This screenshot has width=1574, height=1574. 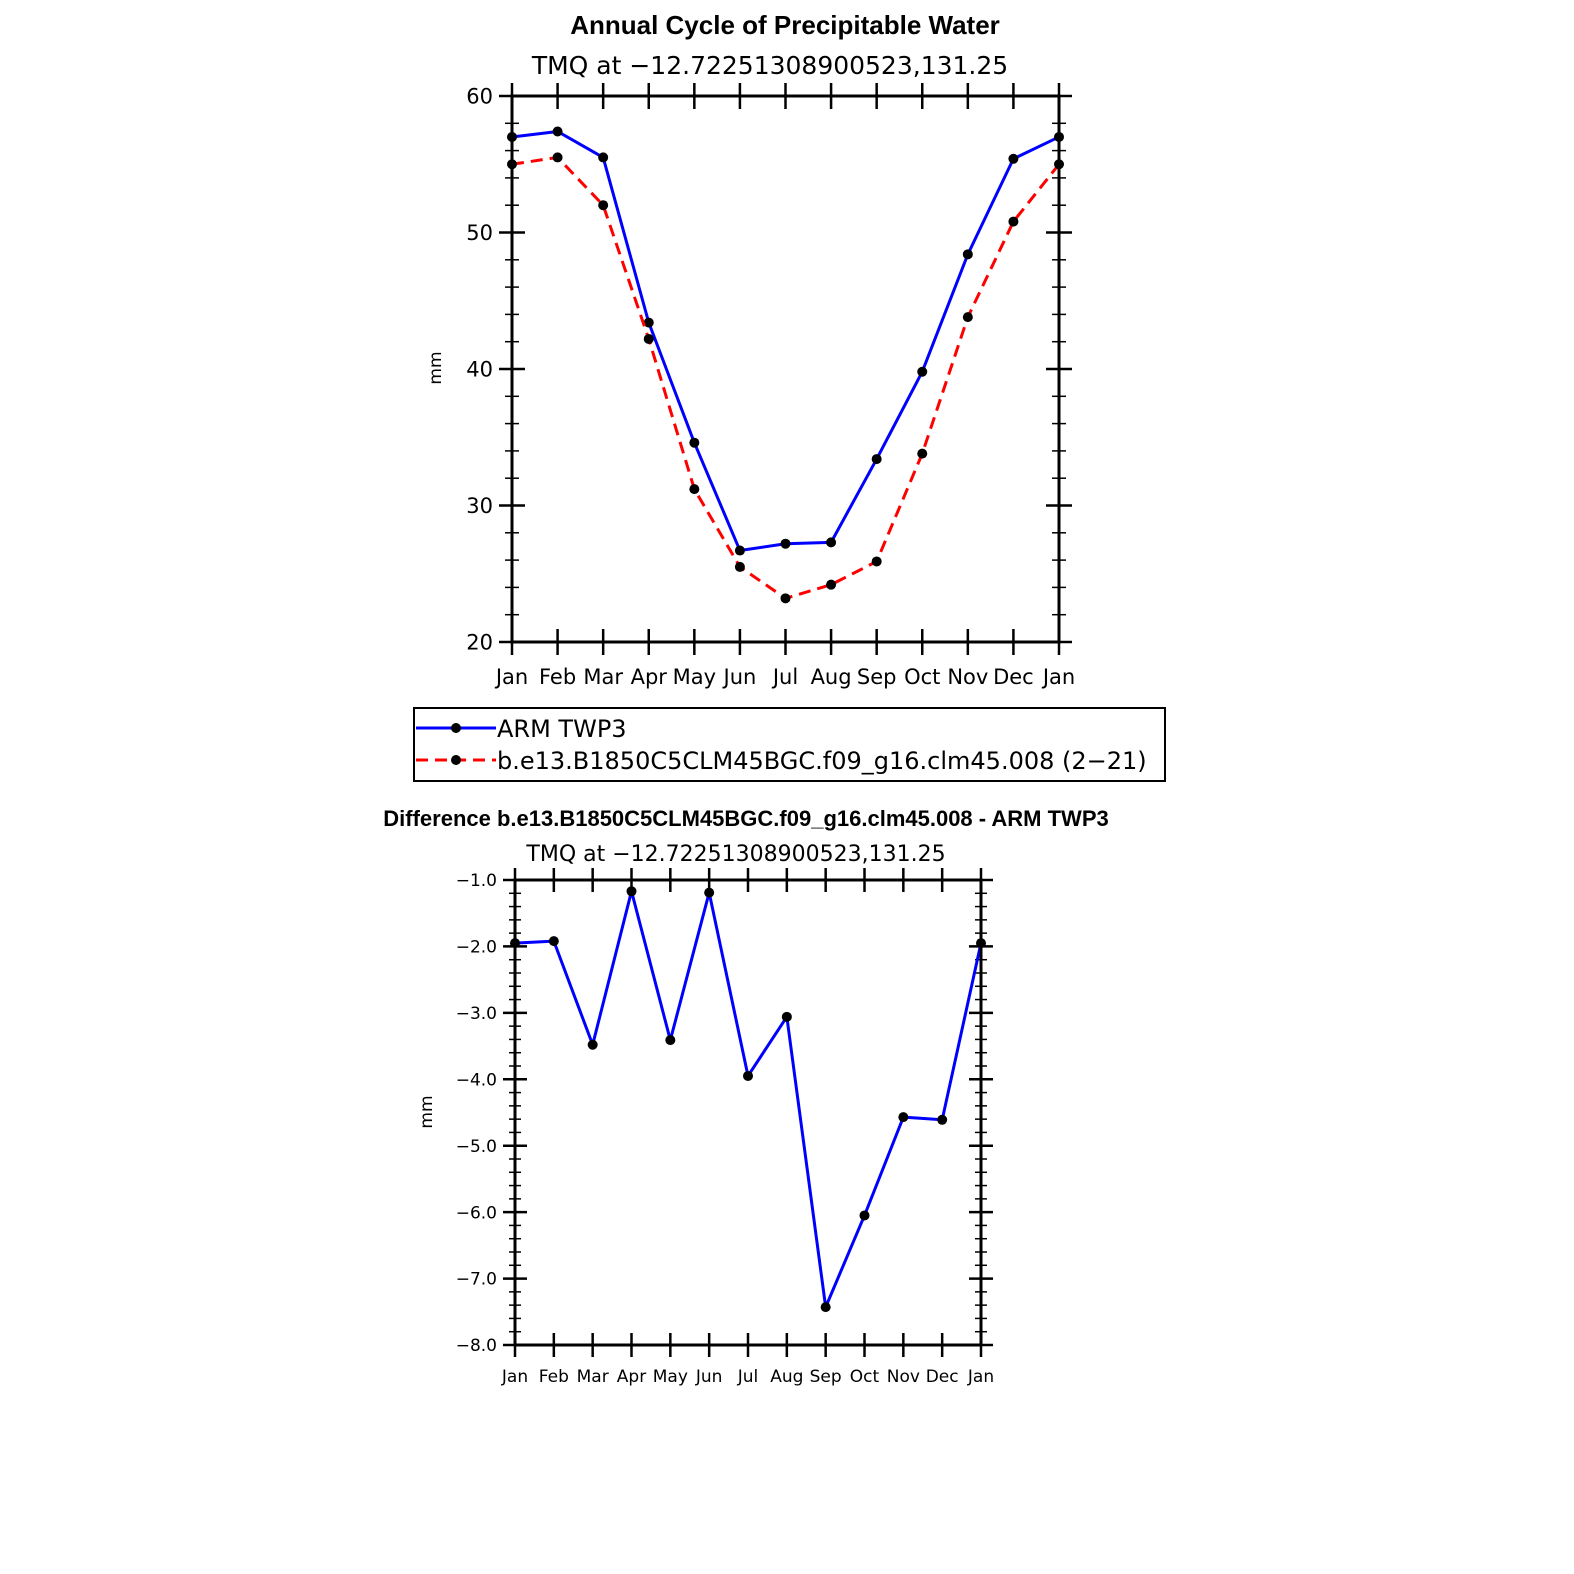 I want to click on chart1-plot-frame, so click(x=785, y=369).